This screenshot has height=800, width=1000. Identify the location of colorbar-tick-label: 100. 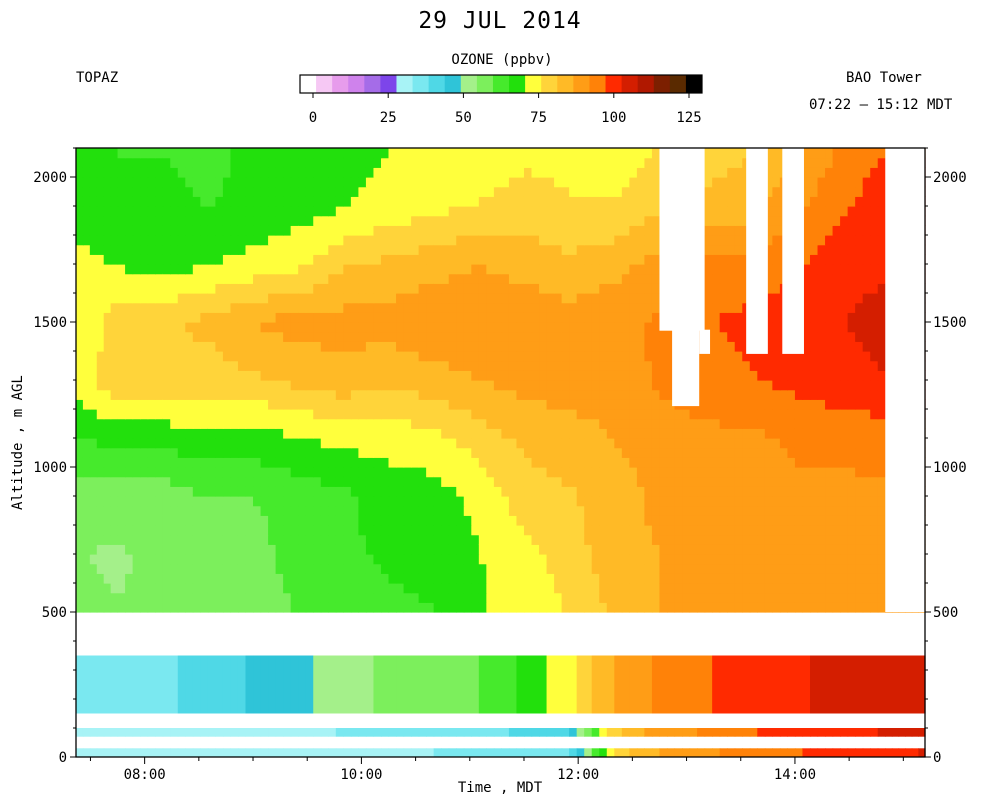
(613, 118).